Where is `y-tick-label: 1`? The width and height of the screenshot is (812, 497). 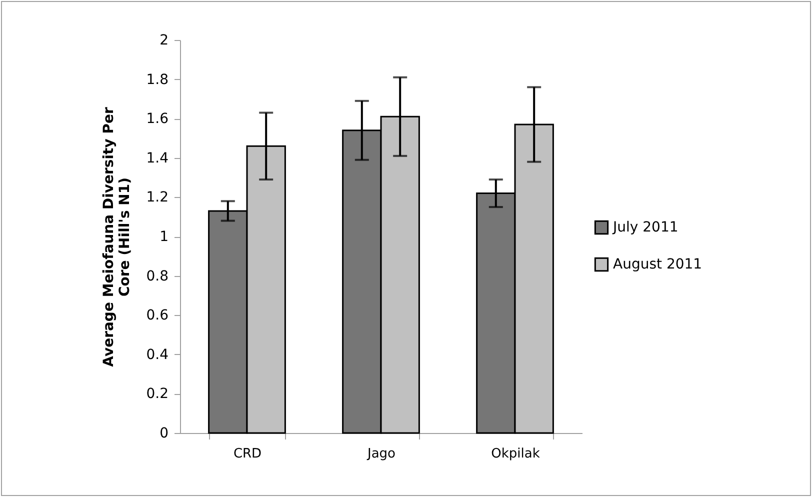
y-tick-label: 1 is located at coordinates (164, 237).